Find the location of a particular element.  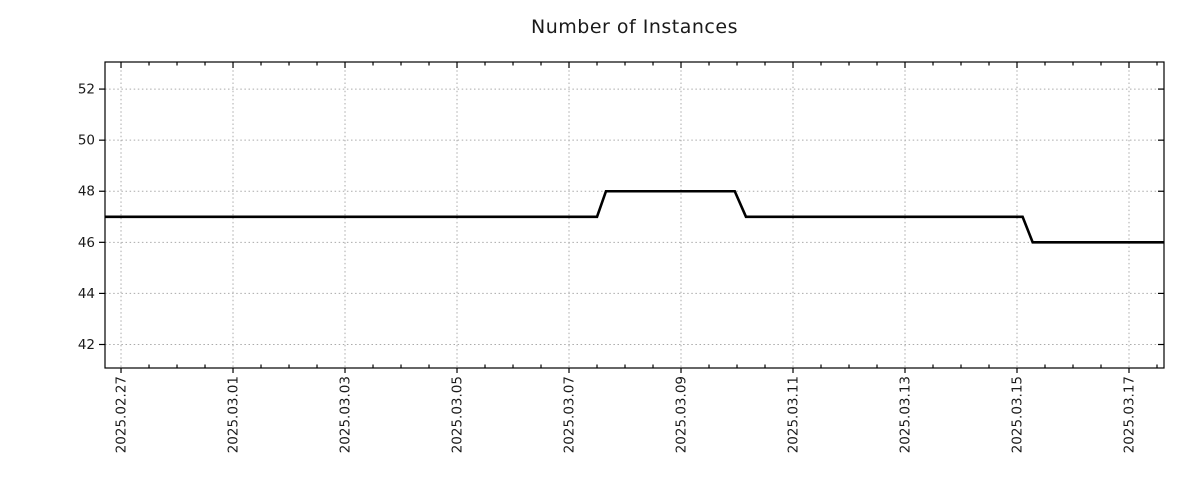

x-tick-label: 2025.03.01 is located at coordinates (234, 414).